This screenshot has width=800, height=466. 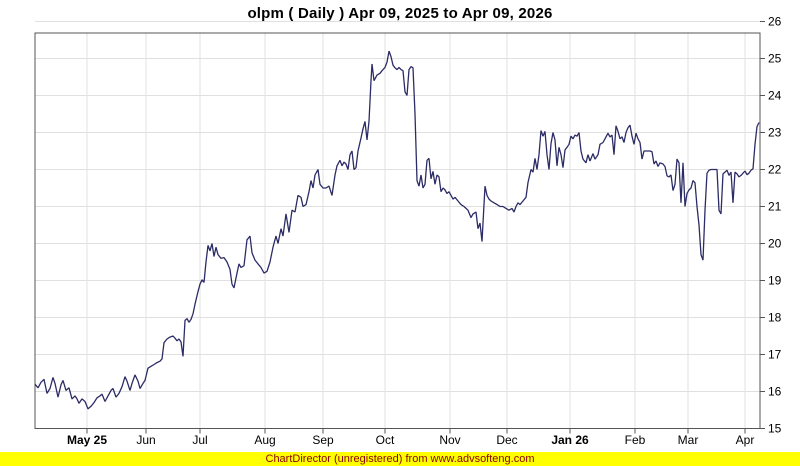 I want to click on y-tick-label: 21, so click(x=775, y=207).